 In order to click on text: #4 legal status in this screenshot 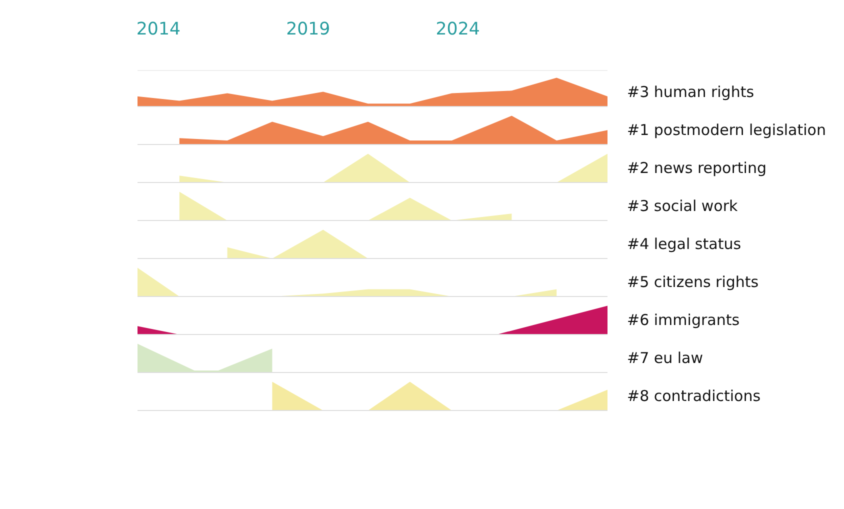, I will do `click(684, 244)`.